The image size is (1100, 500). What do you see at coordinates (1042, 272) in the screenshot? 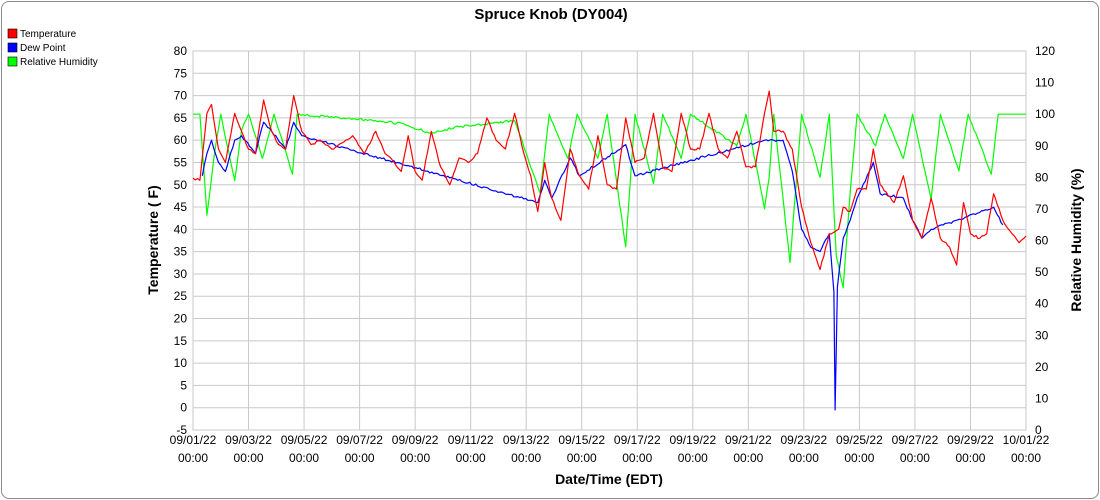
I see `y2-tick-label: 50` at bounding box center [1042, 272].